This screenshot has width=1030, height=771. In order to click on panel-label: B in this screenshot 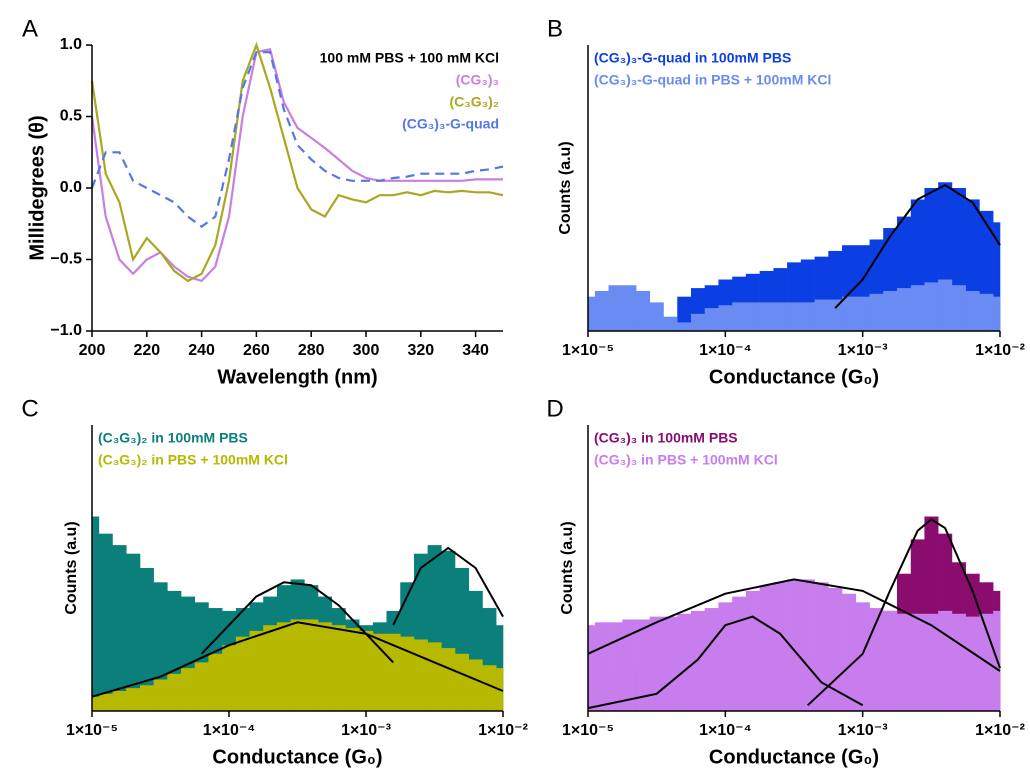, I will do `click(555, 28)`.